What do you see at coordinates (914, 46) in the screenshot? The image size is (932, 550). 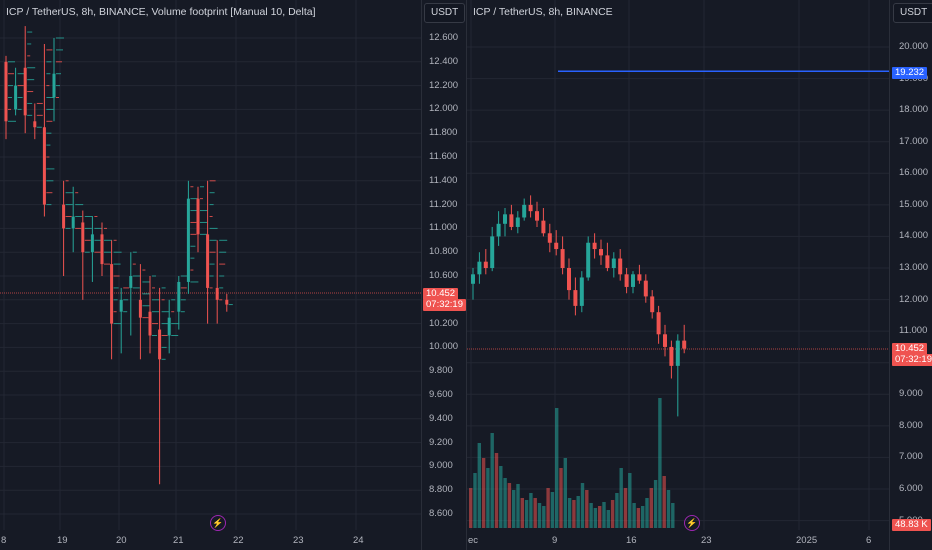 I see `price-tick-label: 20.000` at bounding box center [914, 46].